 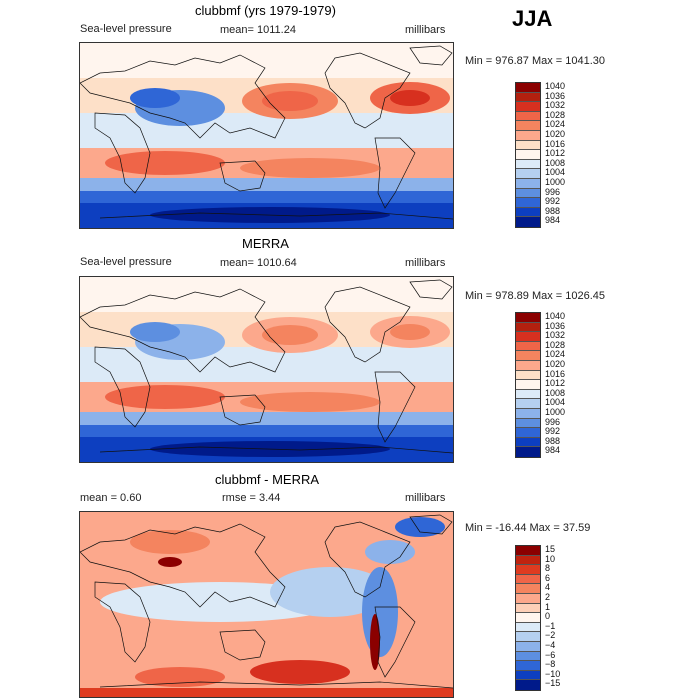 What do you see at coordinates (532, 18) in the screenshot?
I see `season-label: JJA` at bounding box center [532, 18].